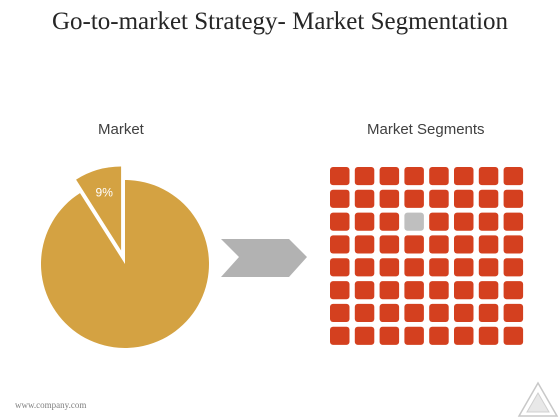 This screenshot has height=420, width=560. I want to click on segment-cell-highlighted, so click(414, 221).